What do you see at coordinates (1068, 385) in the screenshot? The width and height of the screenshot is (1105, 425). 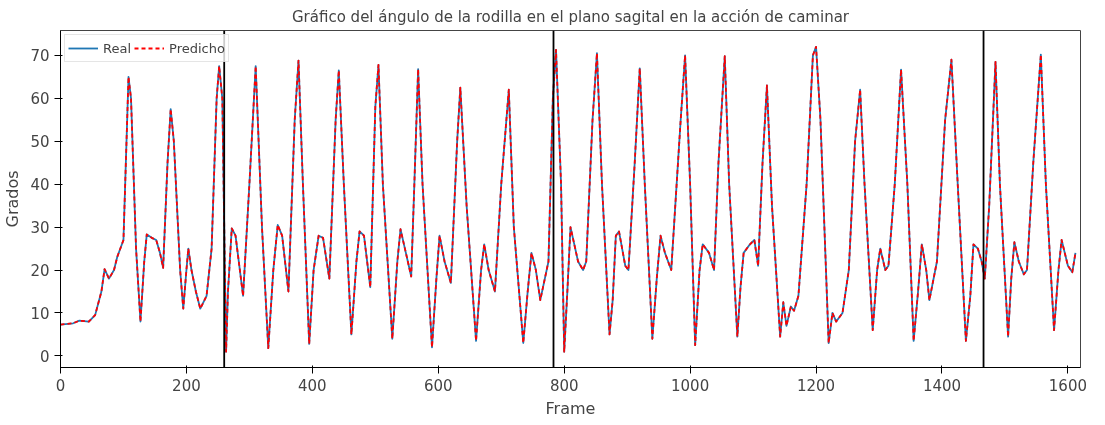 I see `x-tick-label: 1600` at bounding box center [1068, 385].